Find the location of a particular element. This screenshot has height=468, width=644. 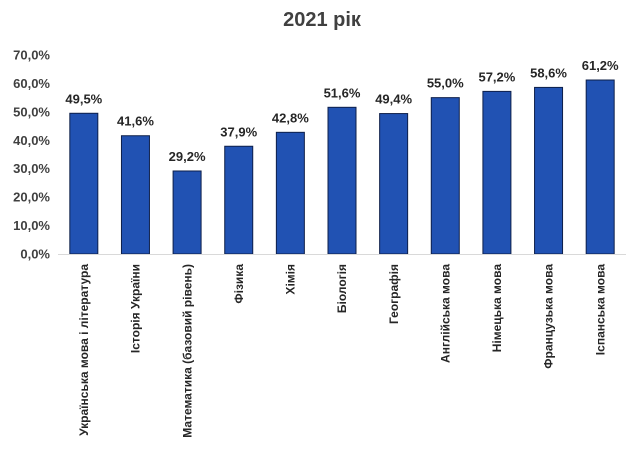

category-label: Історія України is located at coordinates (136, 308).